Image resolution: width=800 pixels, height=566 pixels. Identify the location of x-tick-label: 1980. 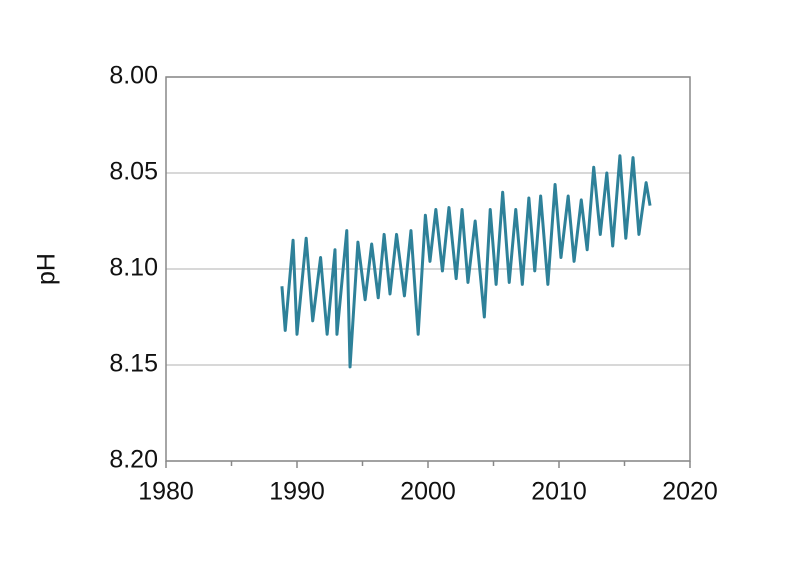
(166, 492).